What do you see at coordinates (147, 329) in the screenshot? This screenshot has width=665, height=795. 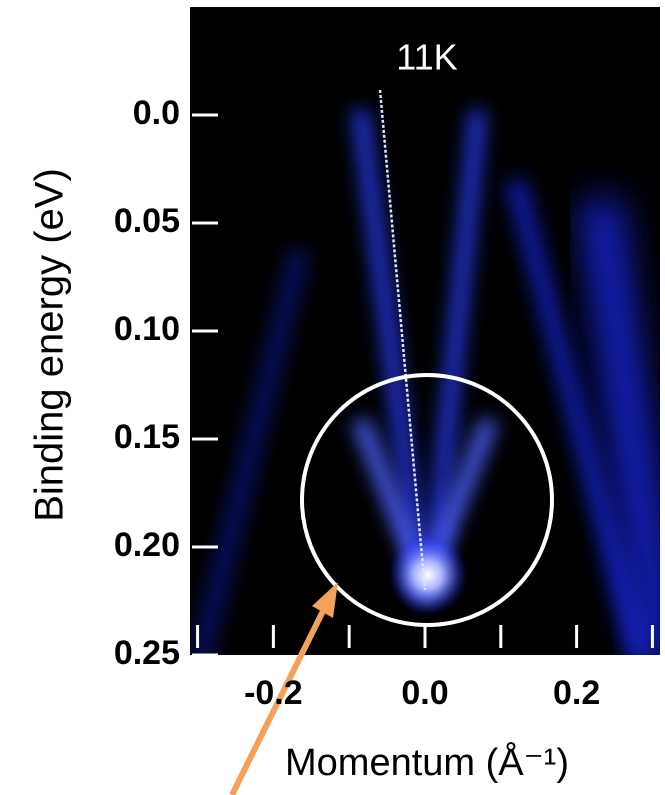 I see `y-tick-label: 0.10` at bounding box center [147, 329].